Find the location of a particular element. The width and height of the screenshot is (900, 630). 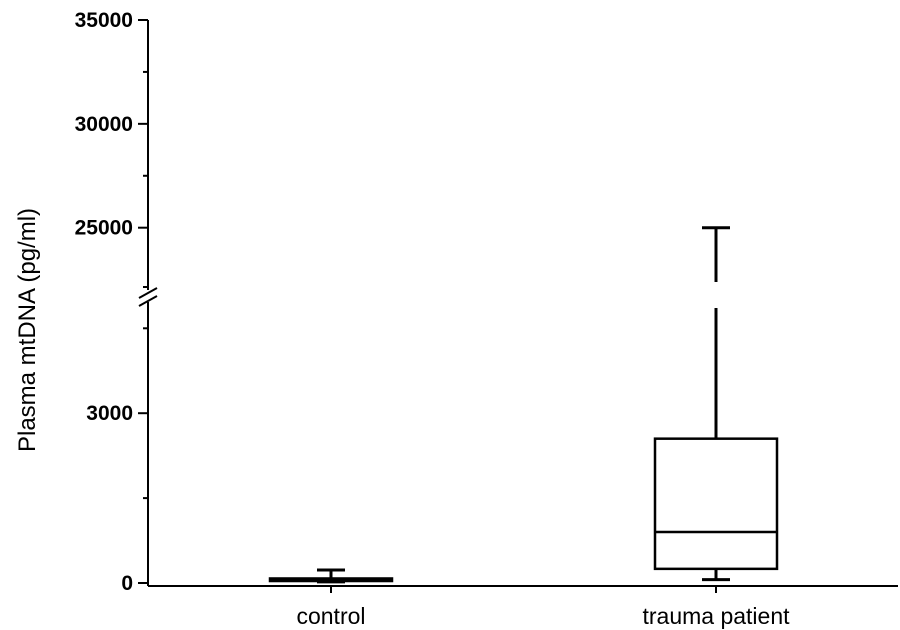

x-tick-label: control is located at coordinates (330, 616).